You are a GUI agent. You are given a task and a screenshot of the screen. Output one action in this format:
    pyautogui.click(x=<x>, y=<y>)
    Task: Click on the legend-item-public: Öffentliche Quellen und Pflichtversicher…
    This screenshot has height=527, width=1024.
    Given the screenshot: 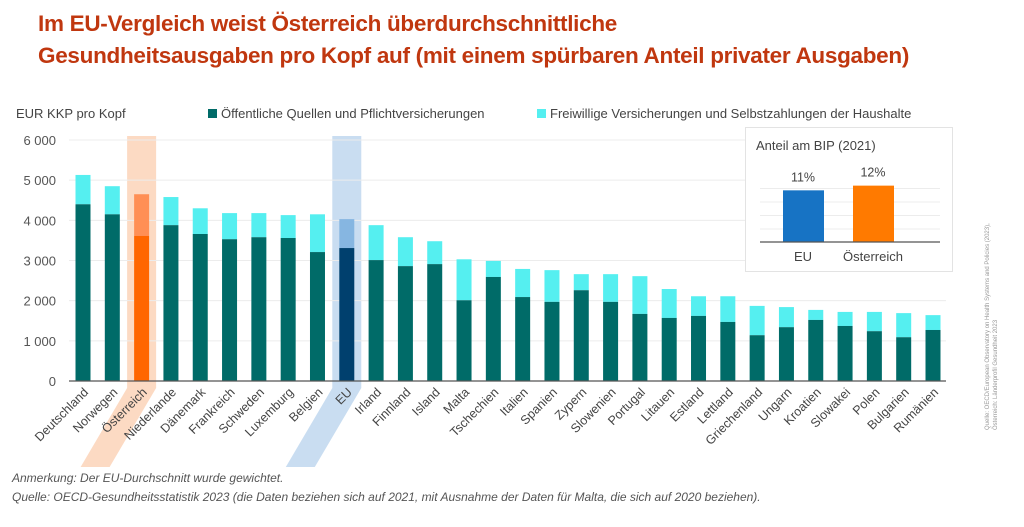 What is the action you would take?
    pyautogui.click(x=346, y=113)
    